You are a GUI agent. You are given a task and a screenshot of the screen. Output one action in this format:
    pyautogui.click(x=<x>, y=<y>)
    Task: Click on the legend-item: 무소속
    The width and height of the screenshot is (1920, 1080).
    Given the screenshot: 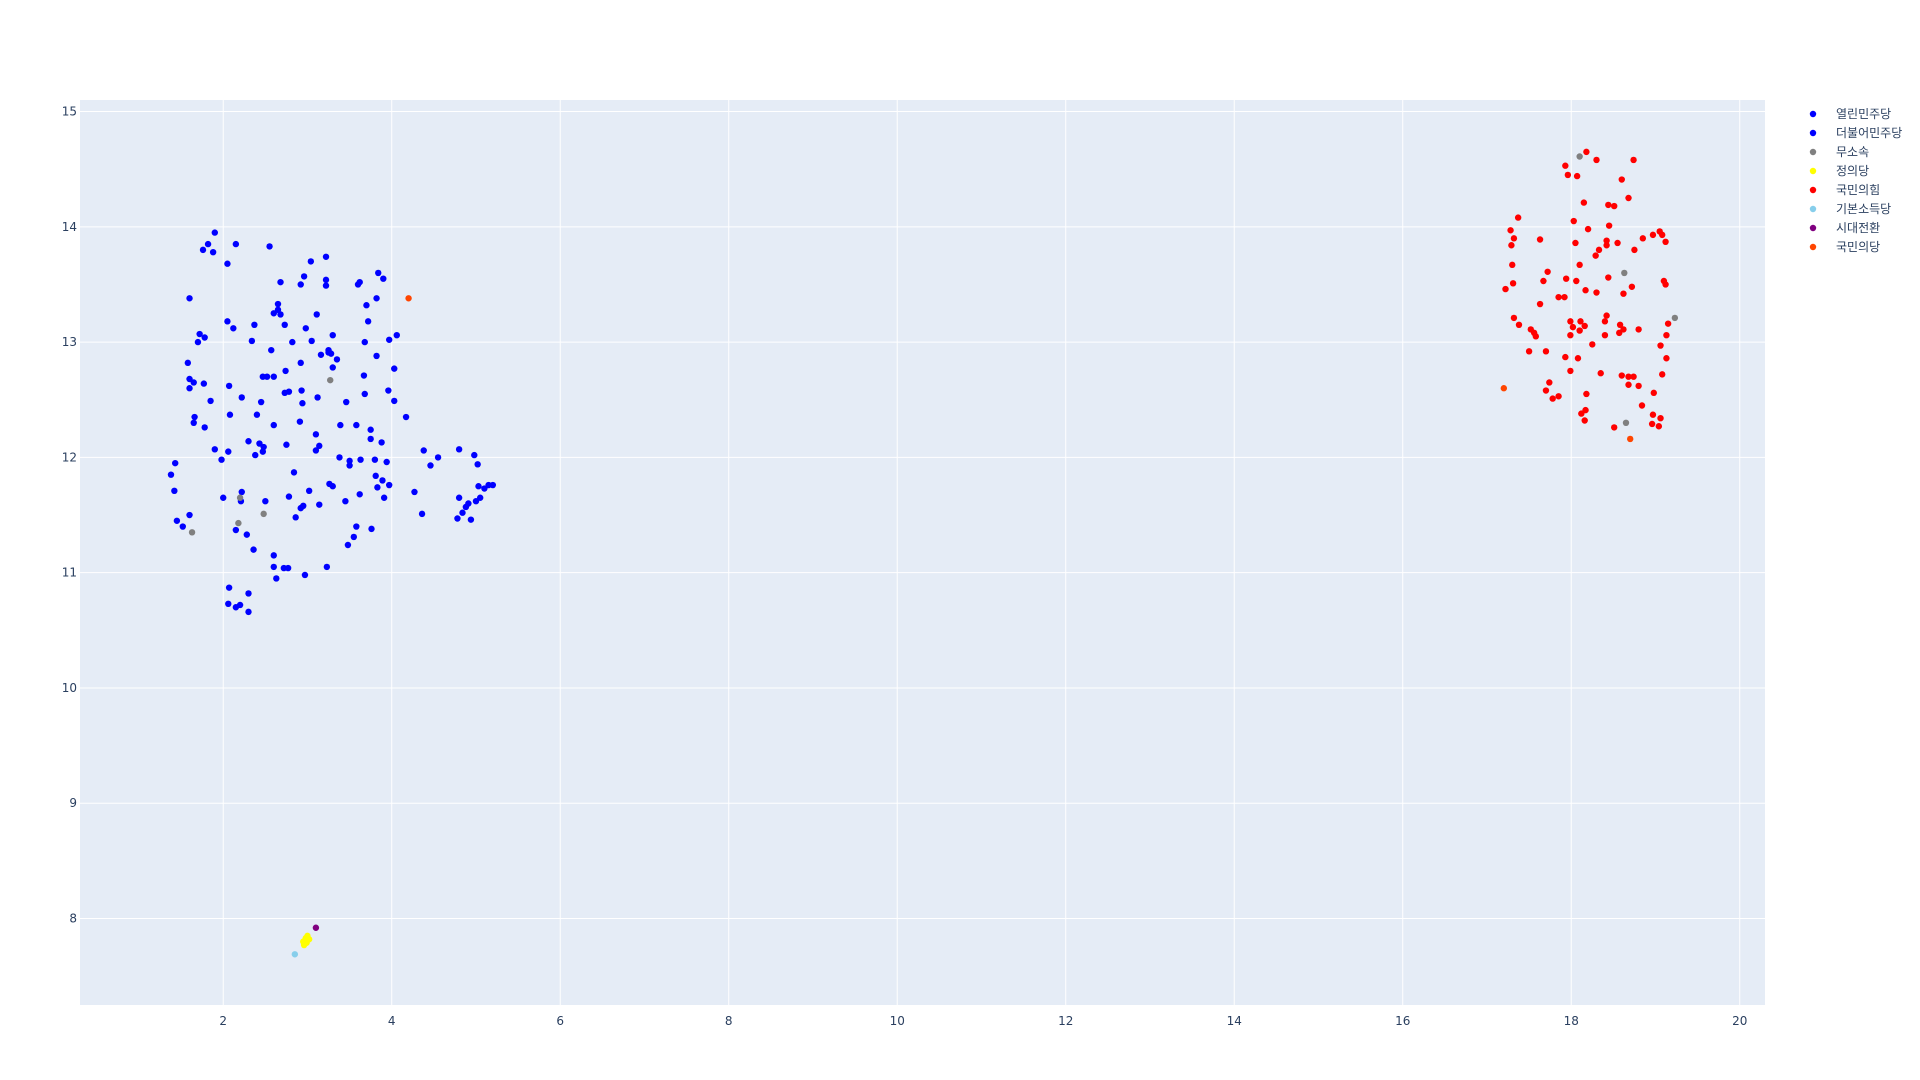 What is the action you would take?
    pyautogui.click(x=1839, y=152)
    